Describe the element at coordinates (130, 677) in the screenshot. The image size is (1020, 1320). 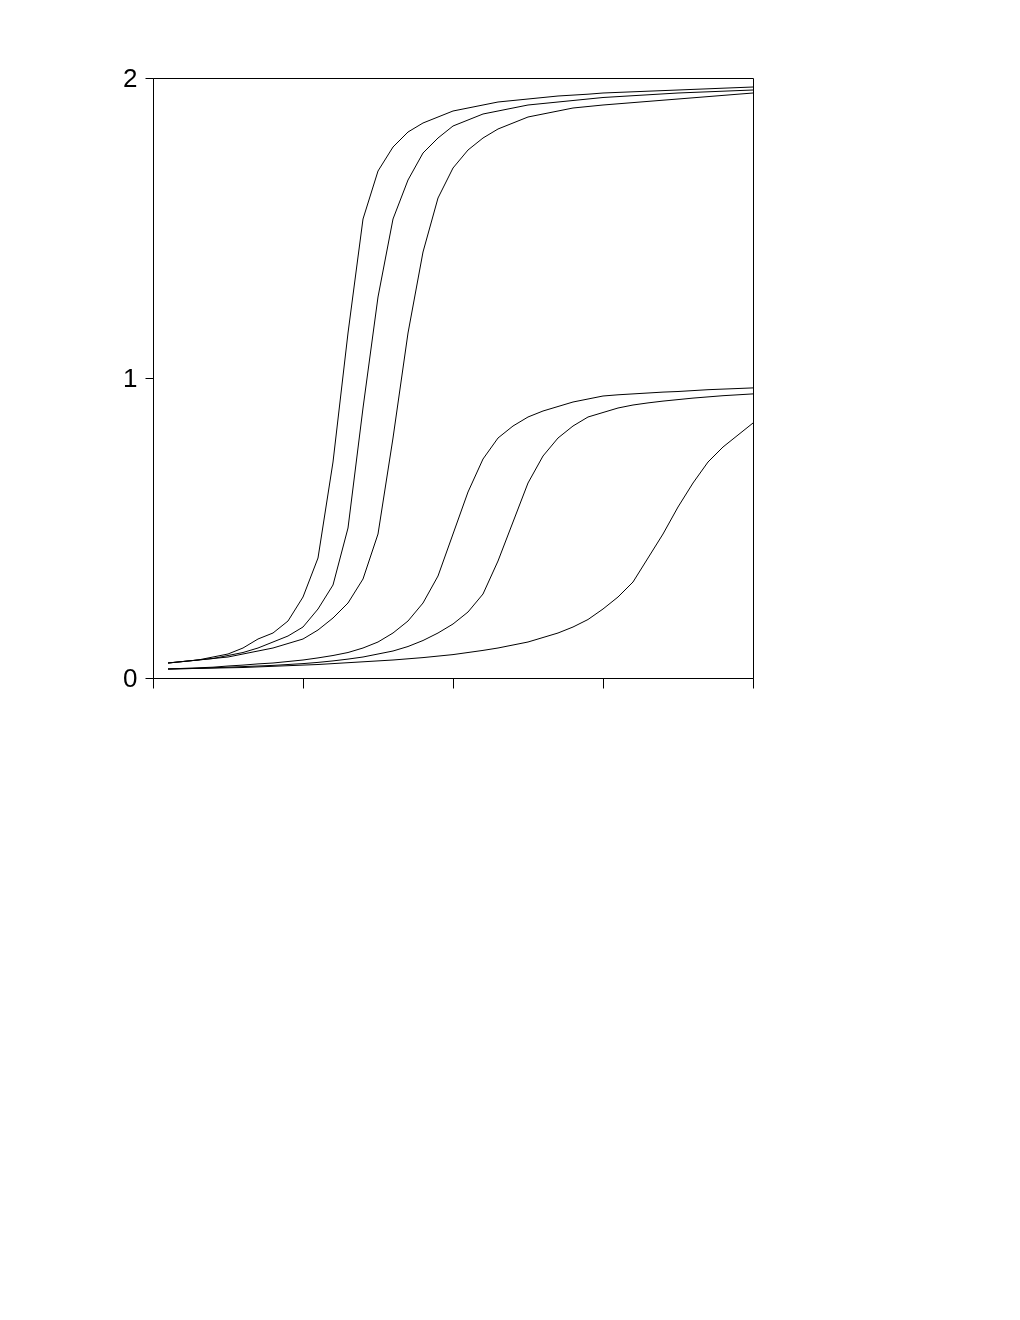
I see `y-tick-label: 0` at that location.